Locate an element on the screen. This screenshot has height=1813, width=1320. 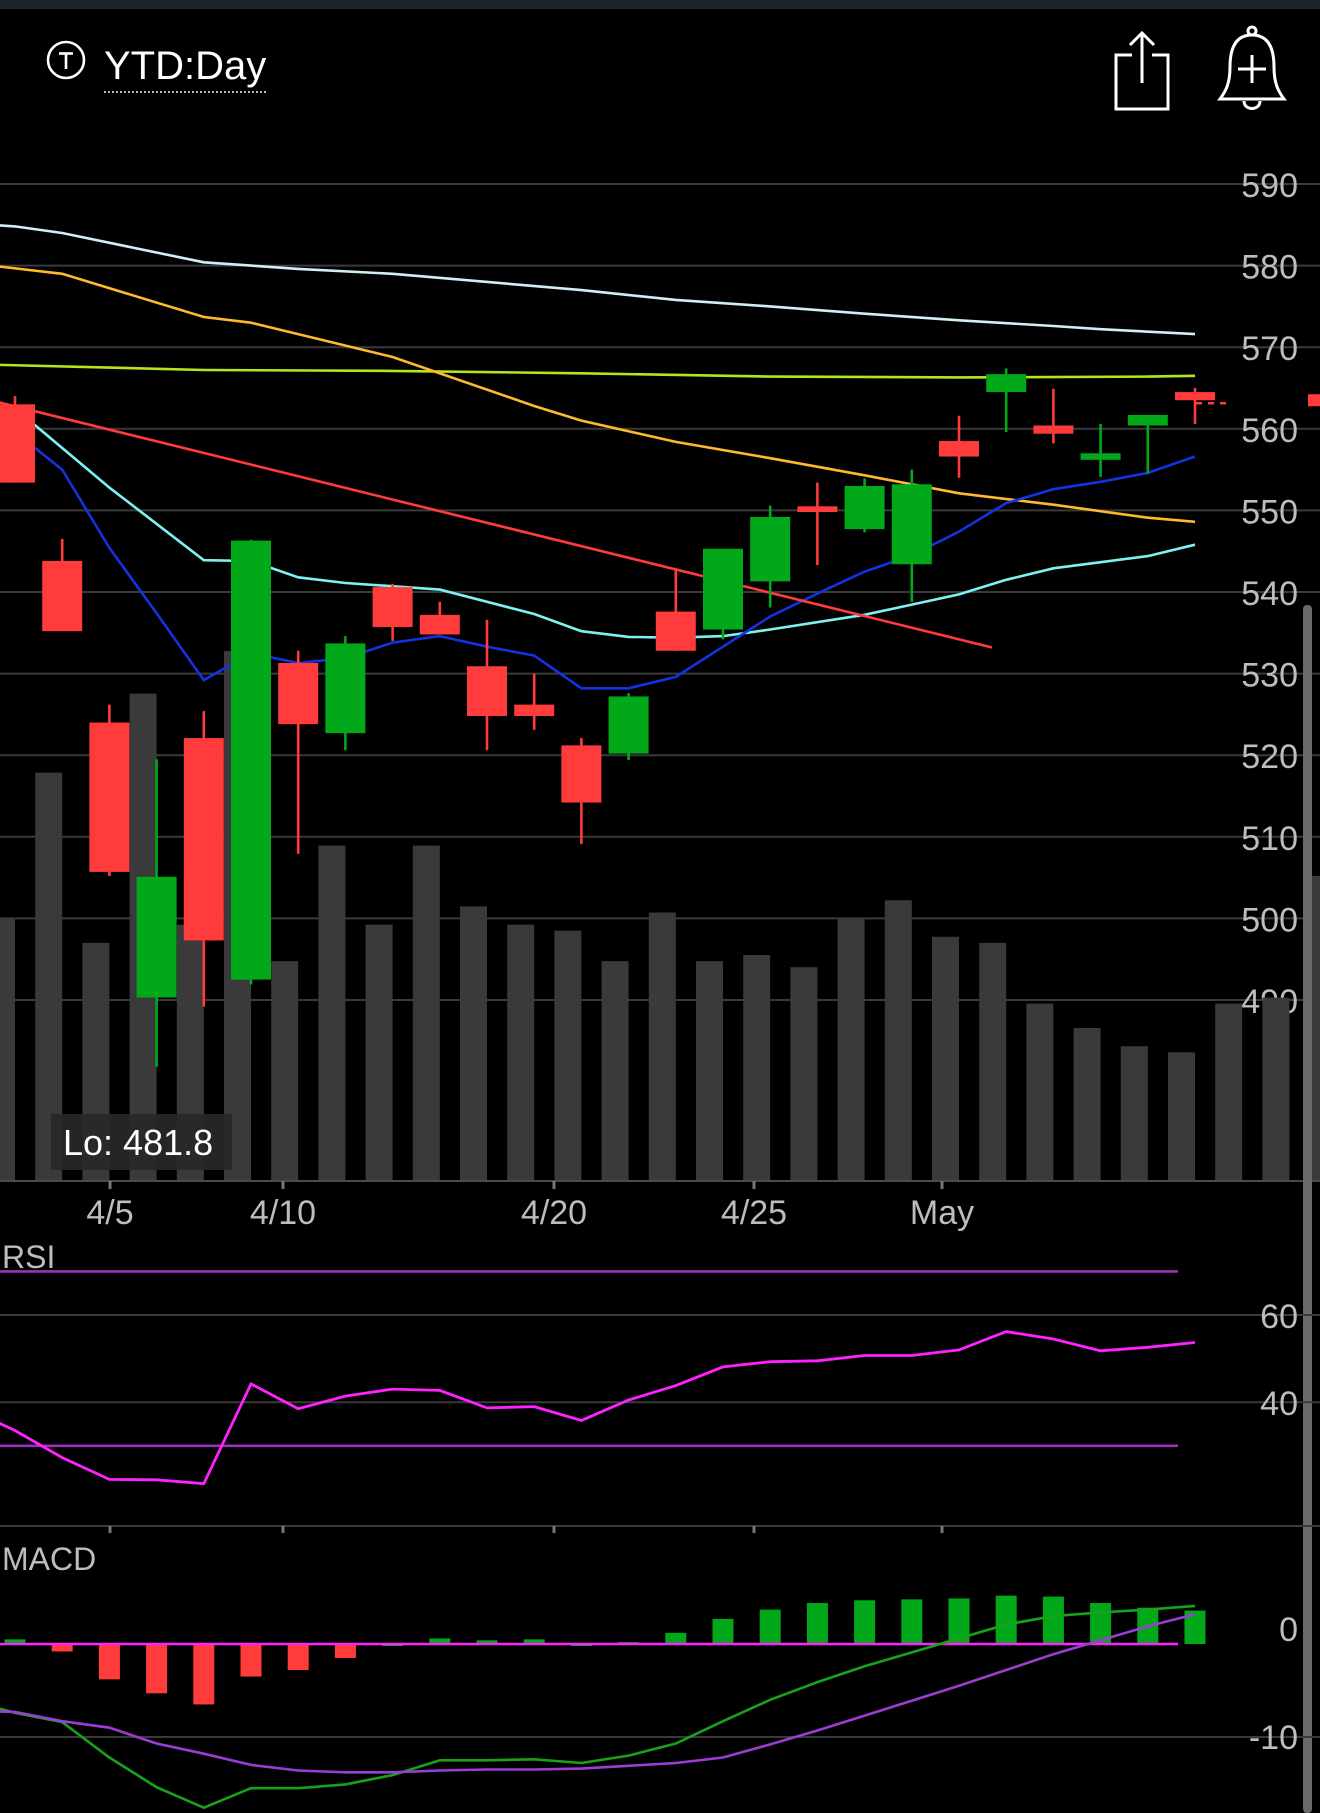
price-tick-label: 570 is located at coordinates (1269, 349).